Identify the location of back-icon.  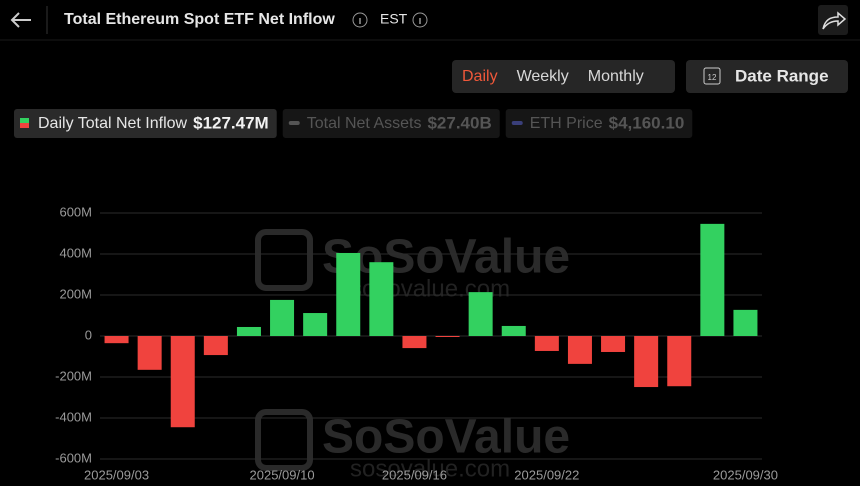
(20, 20).